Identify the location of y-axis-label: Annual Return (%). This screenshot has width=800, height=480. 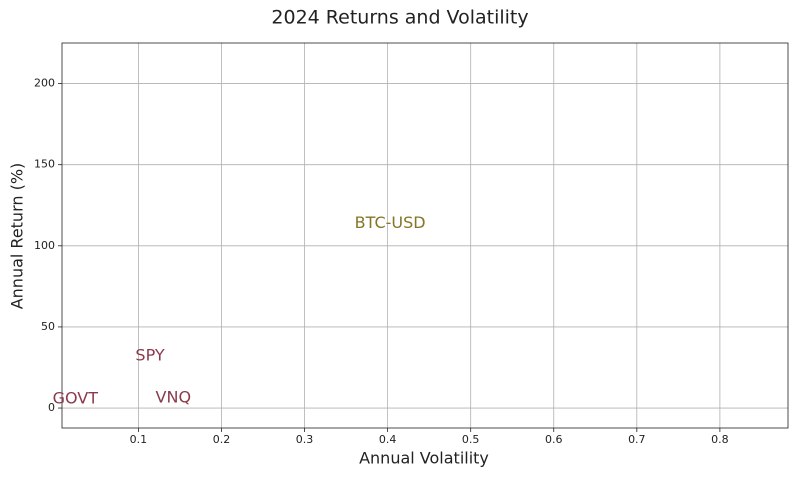
(17, 236).